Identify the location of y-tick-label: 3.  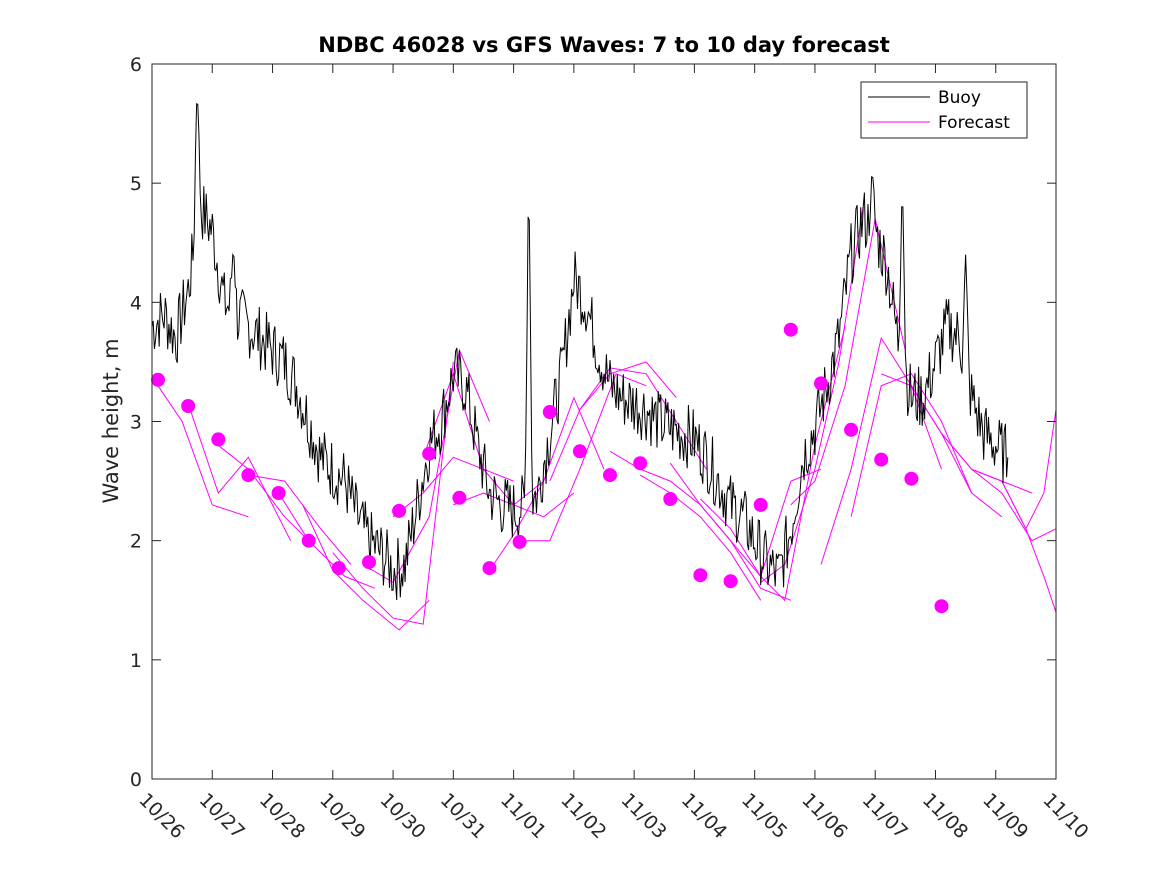
(136, 423).